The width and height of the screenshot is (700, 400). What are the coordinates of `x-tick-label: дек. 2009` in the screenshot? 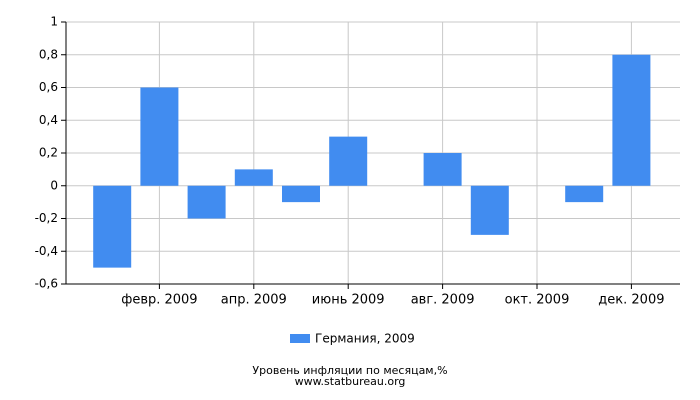 It's located at (631, 300).